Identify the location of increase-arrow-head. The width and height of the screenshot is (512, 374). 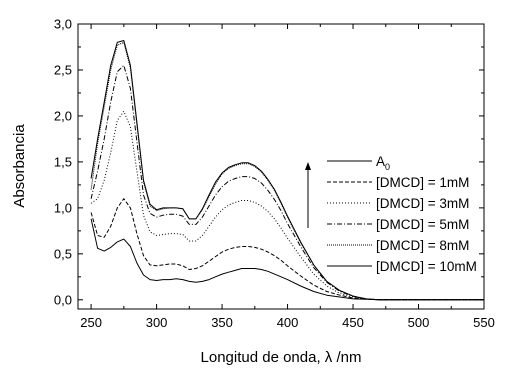
(308, 166).